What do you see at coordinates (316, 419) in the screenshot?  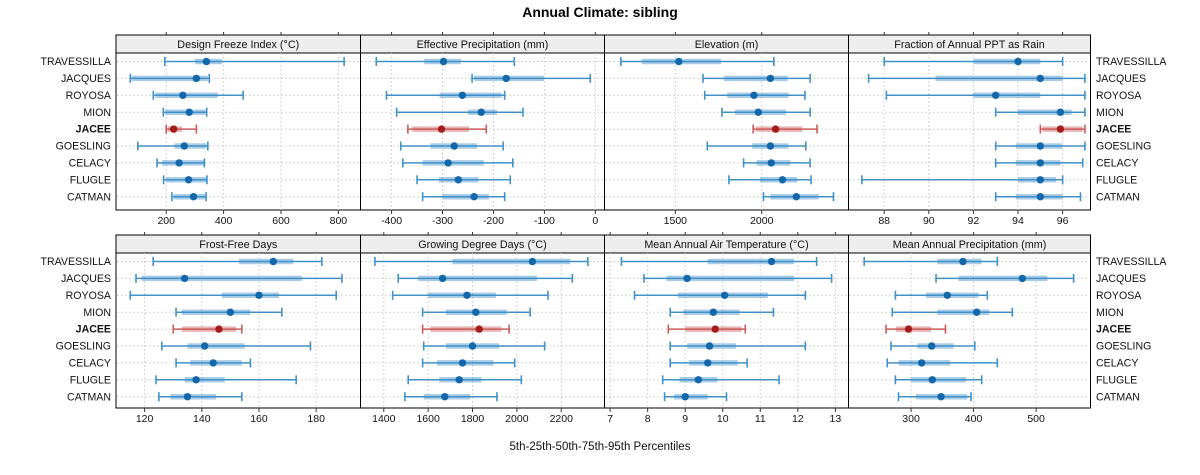 I see `axis-tick-label: 180` at bounding box center [316, 419].